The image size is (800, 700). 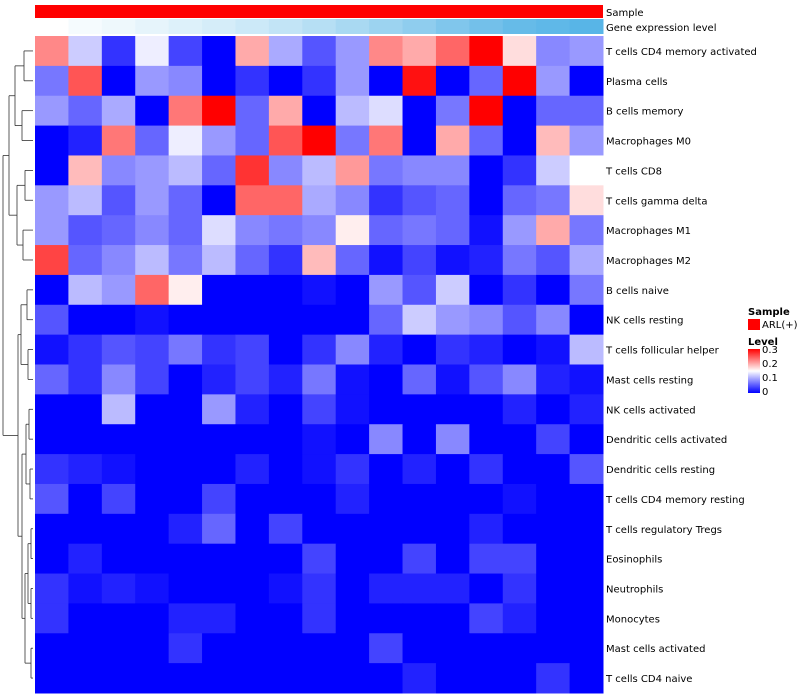 What do you see at coordinates (754, 324) in the screenshot?
I see `legend-sample-swatch` at bounding box center [754, 324].